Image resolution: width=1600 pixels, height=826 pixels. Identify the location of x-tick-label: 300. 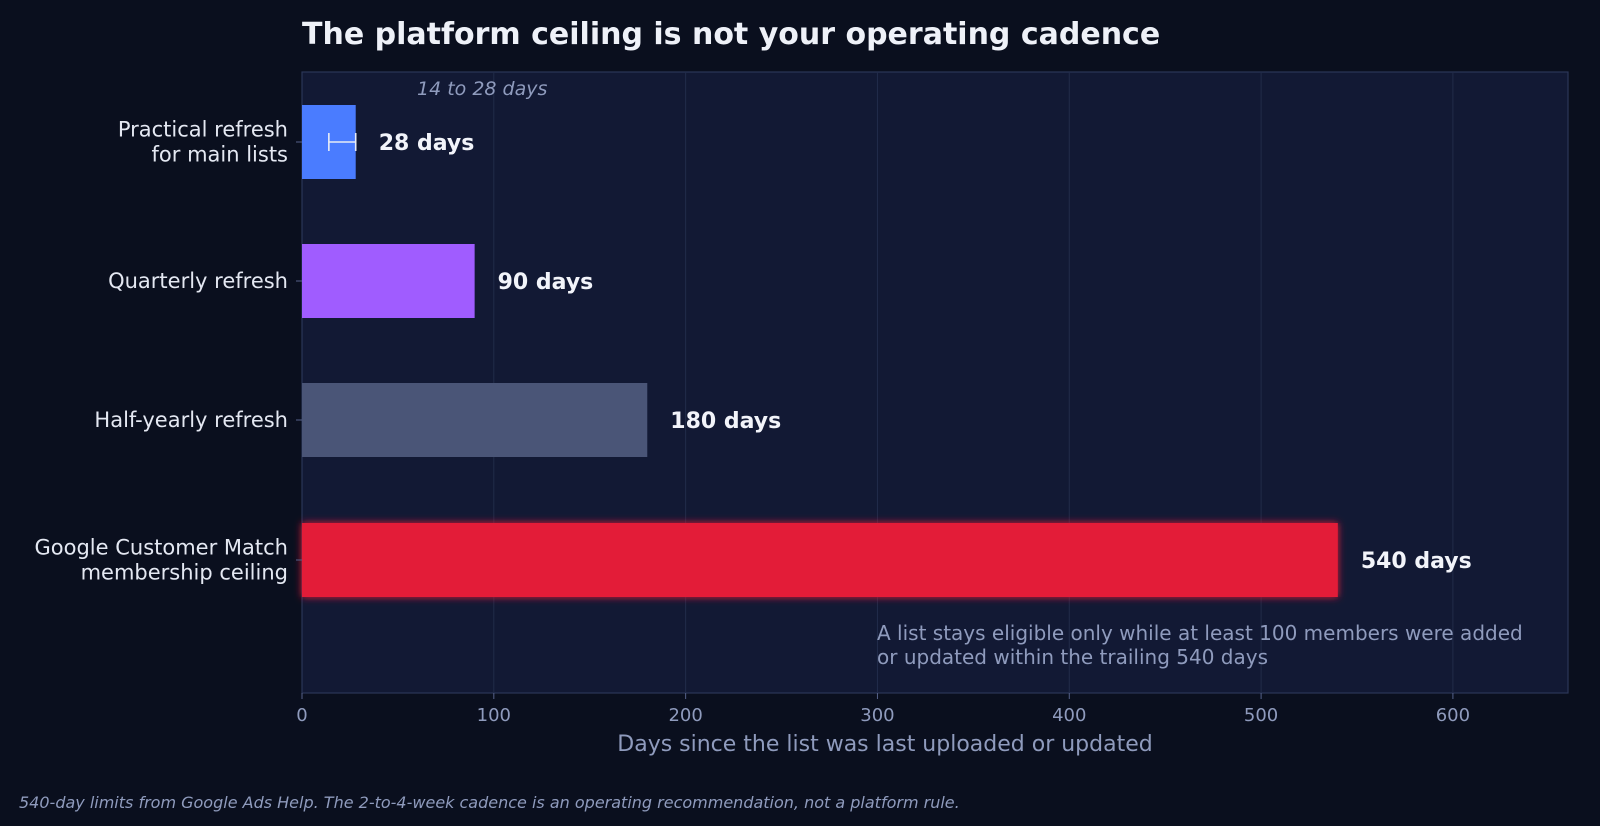
(877, 715).